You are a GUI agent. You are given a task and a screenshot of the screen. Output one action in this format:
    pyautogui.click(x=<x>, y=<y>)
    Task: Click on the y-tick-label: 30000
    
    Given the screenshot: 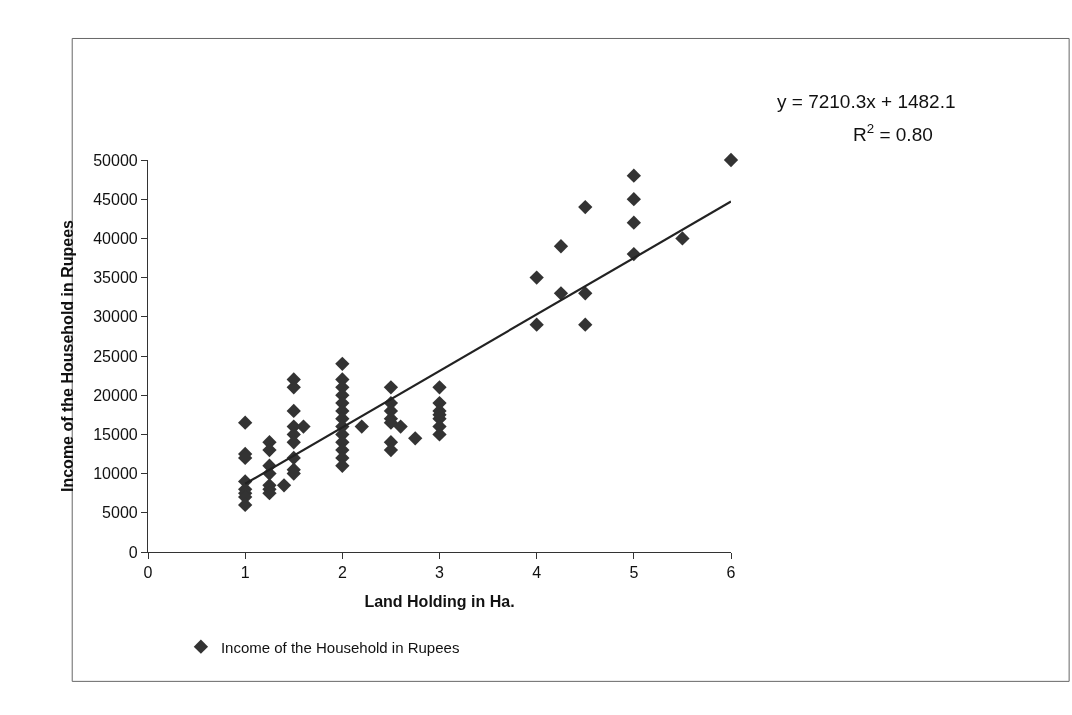 What is the action you would take?
    pyautogui.click(x=115, y=317)
    